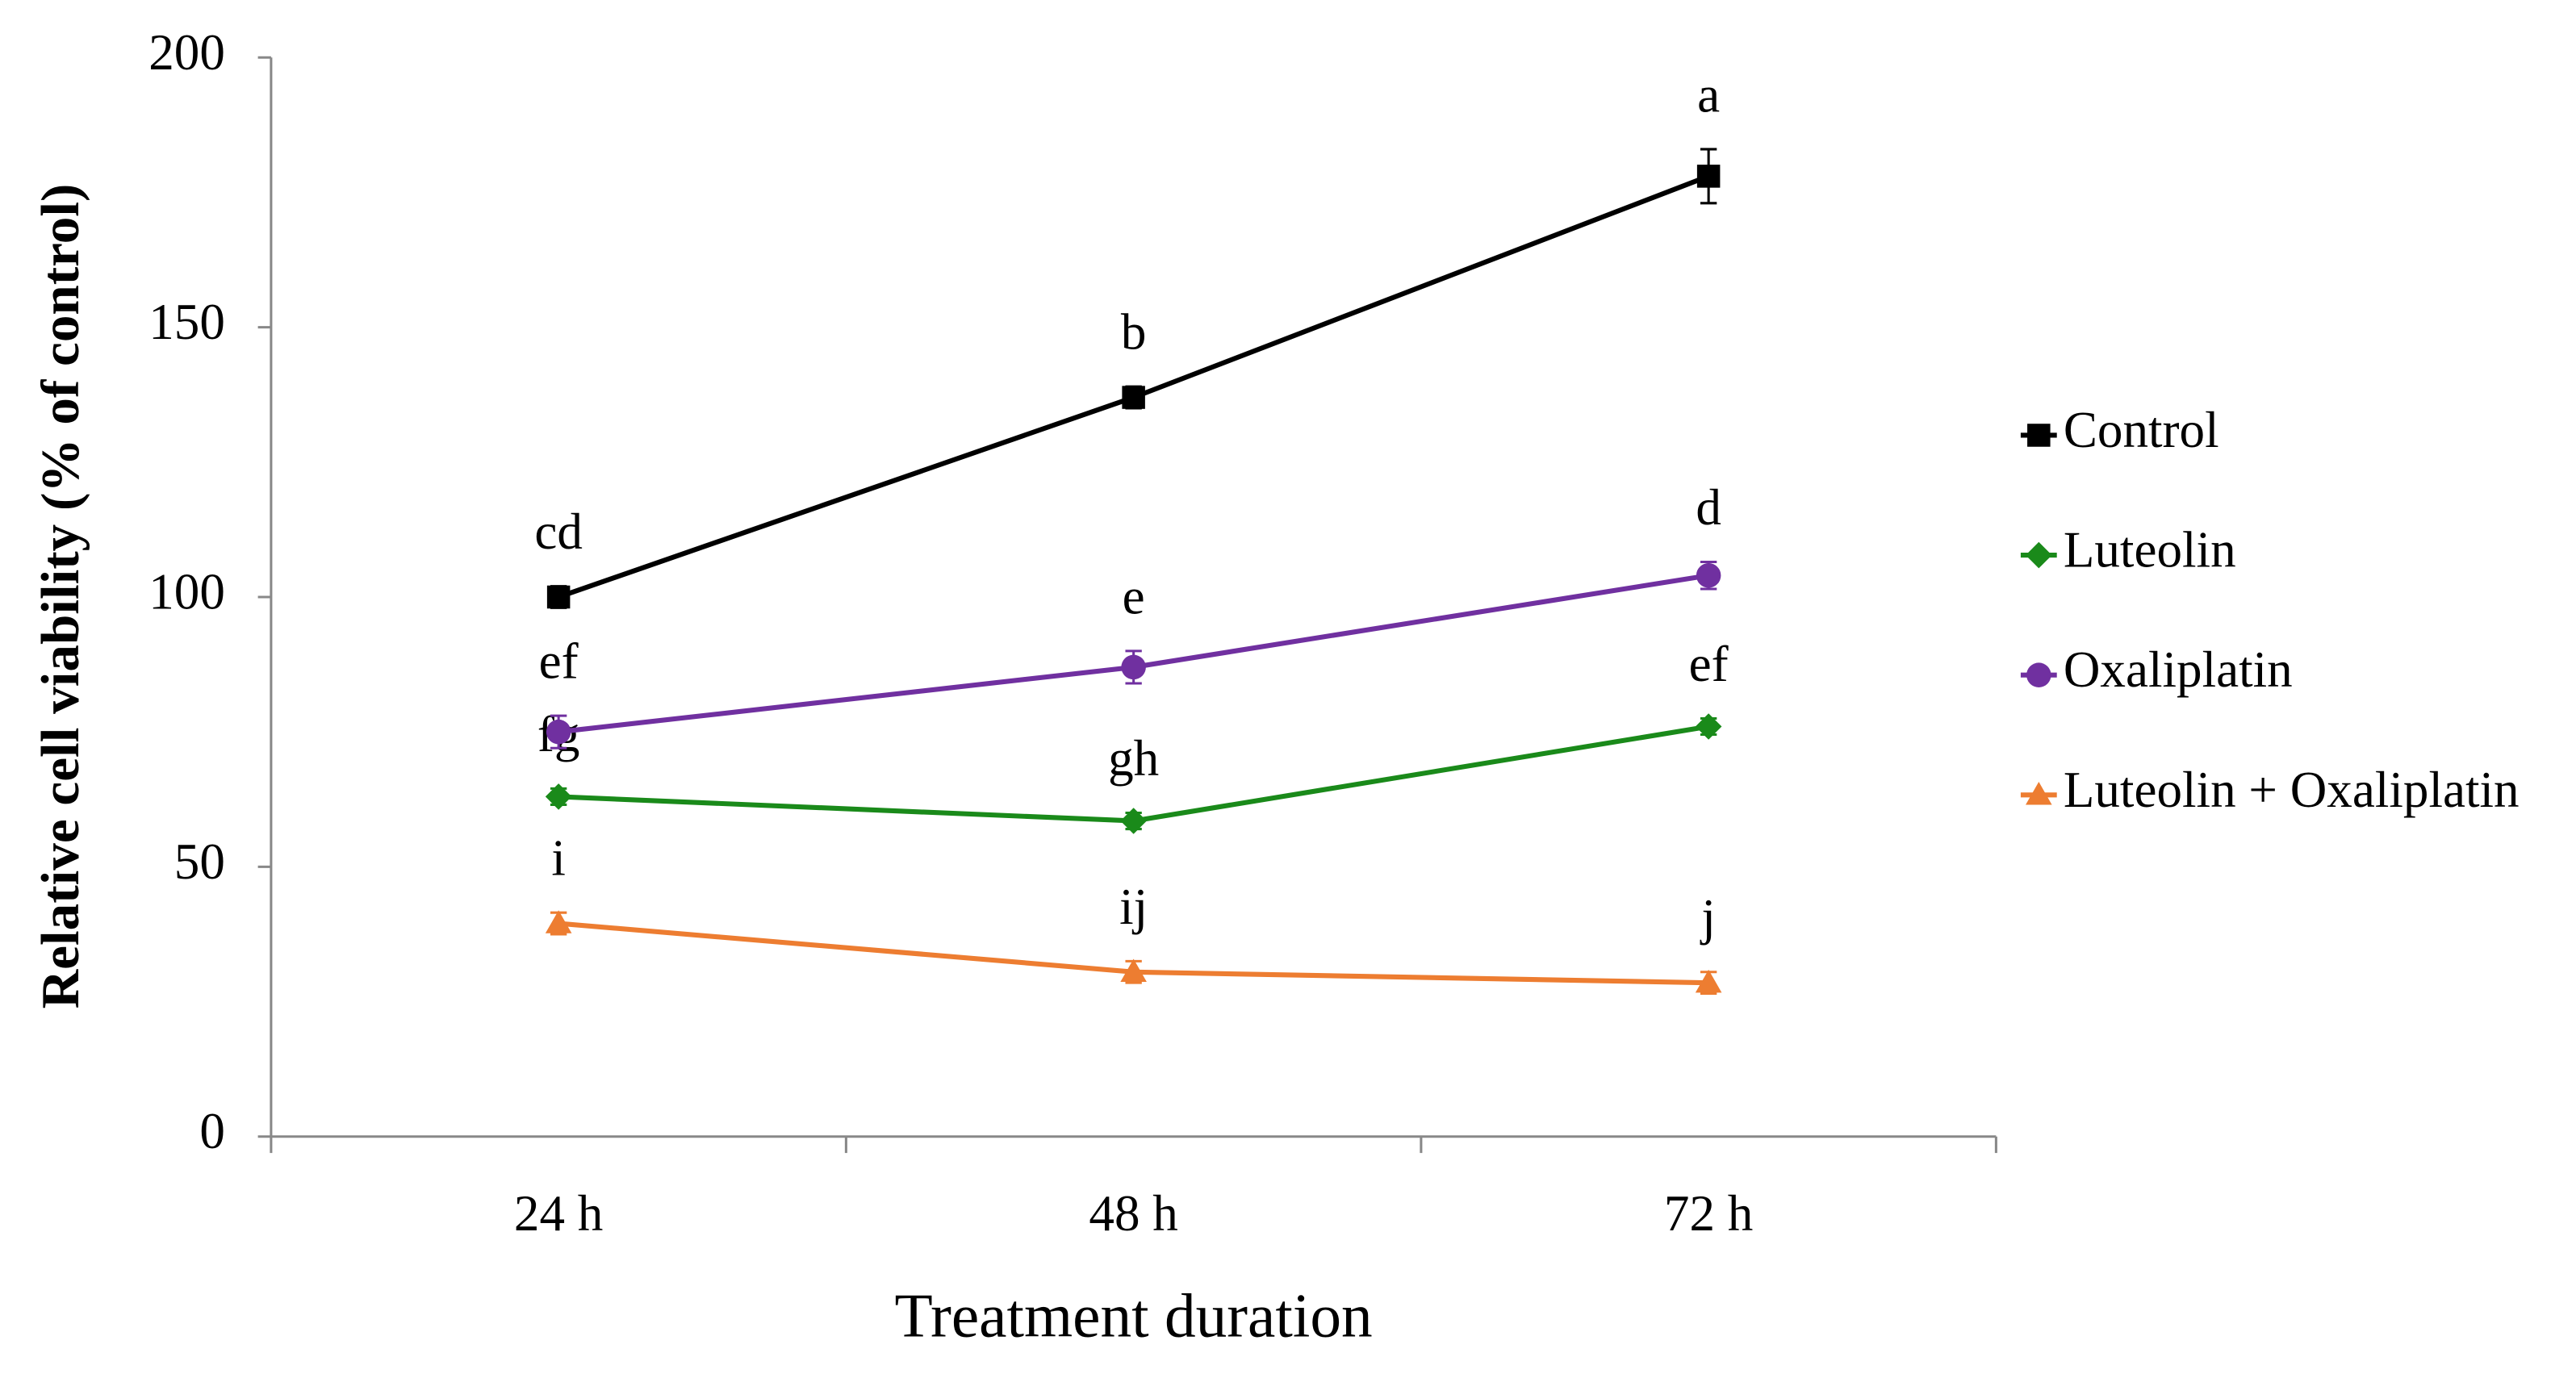 This screenshot has height=1378, width=2576. What do you see at coordinates (1134, 1316) in the screenshot?
I see `x-axis-title: Treatment duration` at bounding box center [1134, 1316].